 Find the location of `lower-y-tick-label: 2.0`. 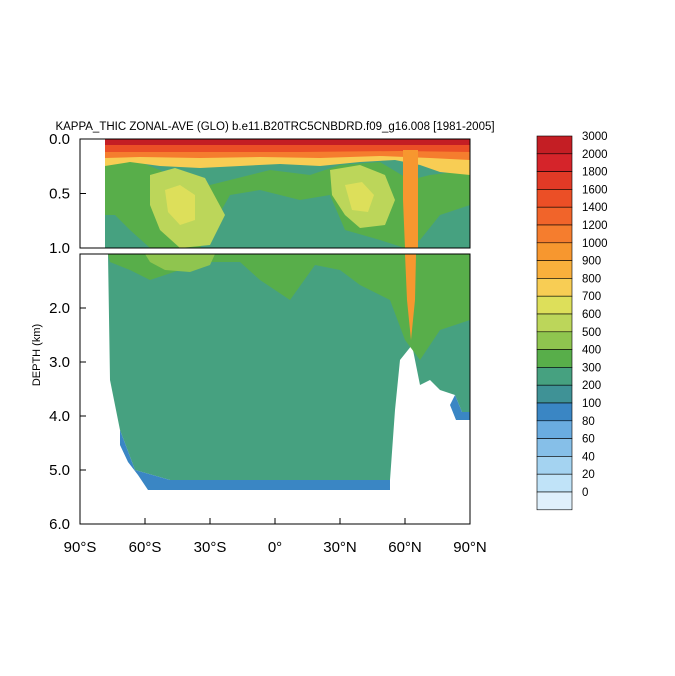

lower-y-tick-label: 2.0 is located at coordinates (59, 308).